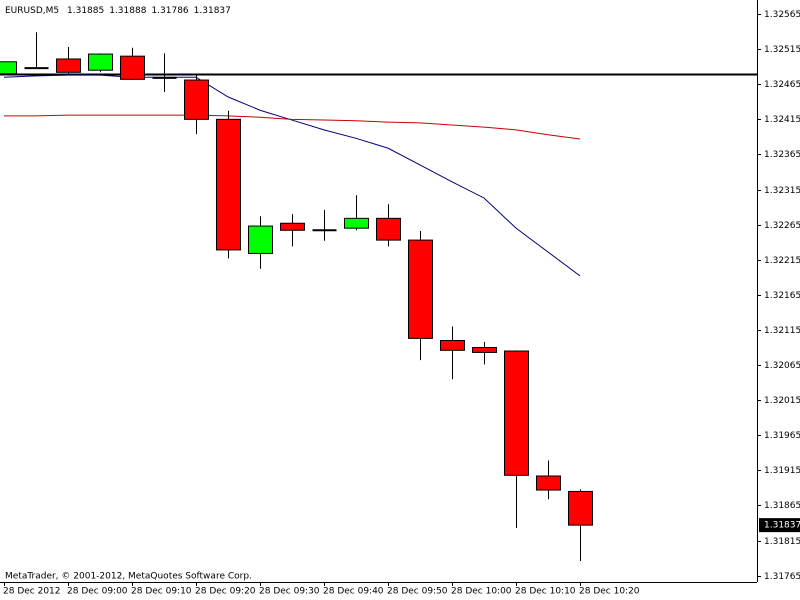  Describe the element at coordinates (782, 191) in the screenshot. I see `y-tick-label: 1.32315` at that location.